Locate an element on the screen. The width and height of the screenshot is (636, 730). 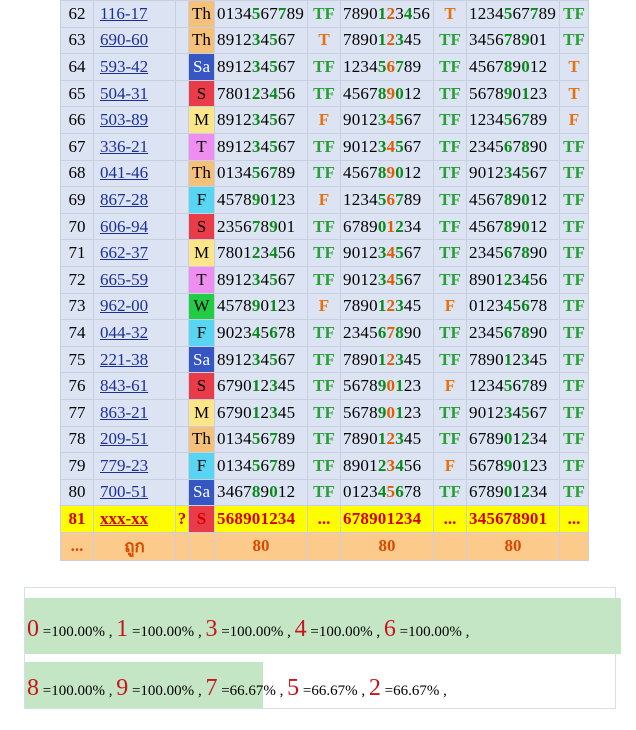
digit-sequence: 7890123456 is located at coordinates (387, 14).